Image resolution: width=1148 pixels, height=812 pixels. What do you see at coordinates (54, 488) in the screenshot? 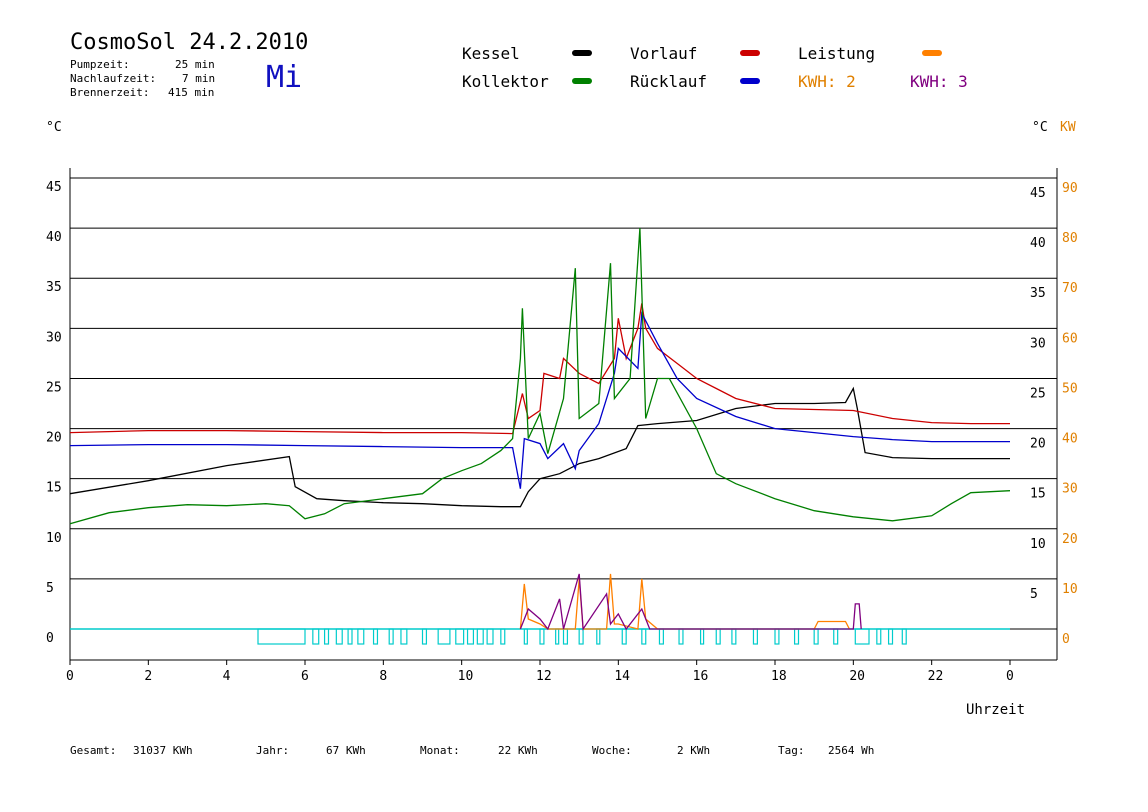
I see `y-tick-label: 15` at bounding box center [54, 488].